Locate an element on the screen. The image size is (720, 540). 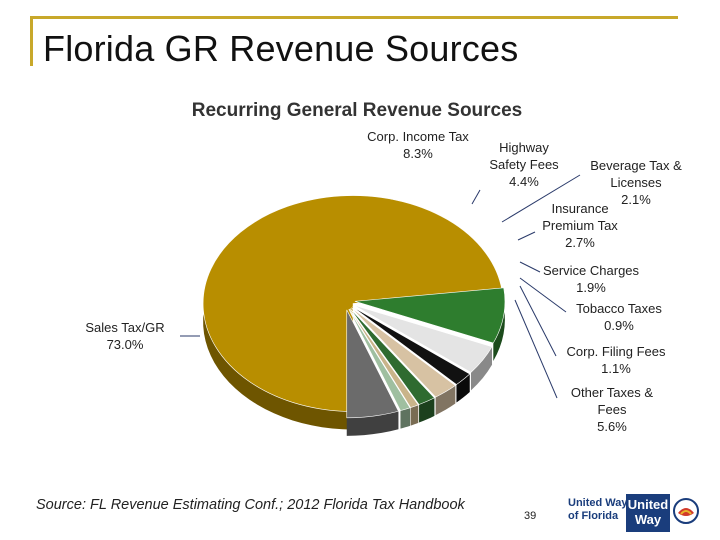
slice-label: Tobacco Taxes is located at coordinates (619, 308).